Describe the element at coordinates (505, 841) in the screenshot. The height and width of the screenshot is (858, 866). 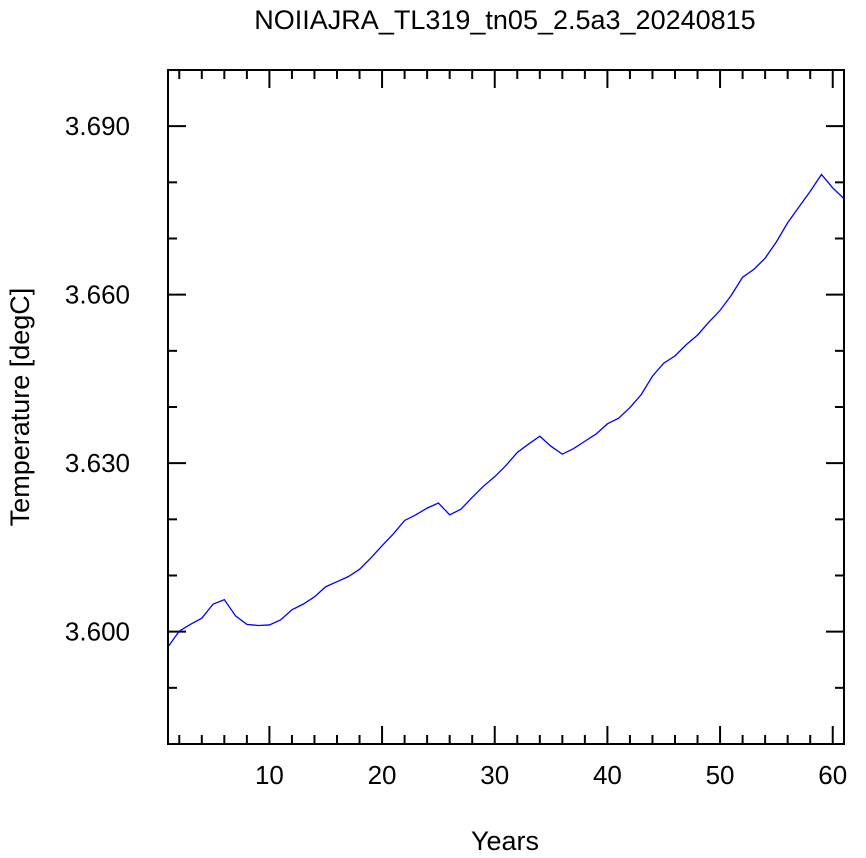
I see `x-axis-label: Years` at that location.